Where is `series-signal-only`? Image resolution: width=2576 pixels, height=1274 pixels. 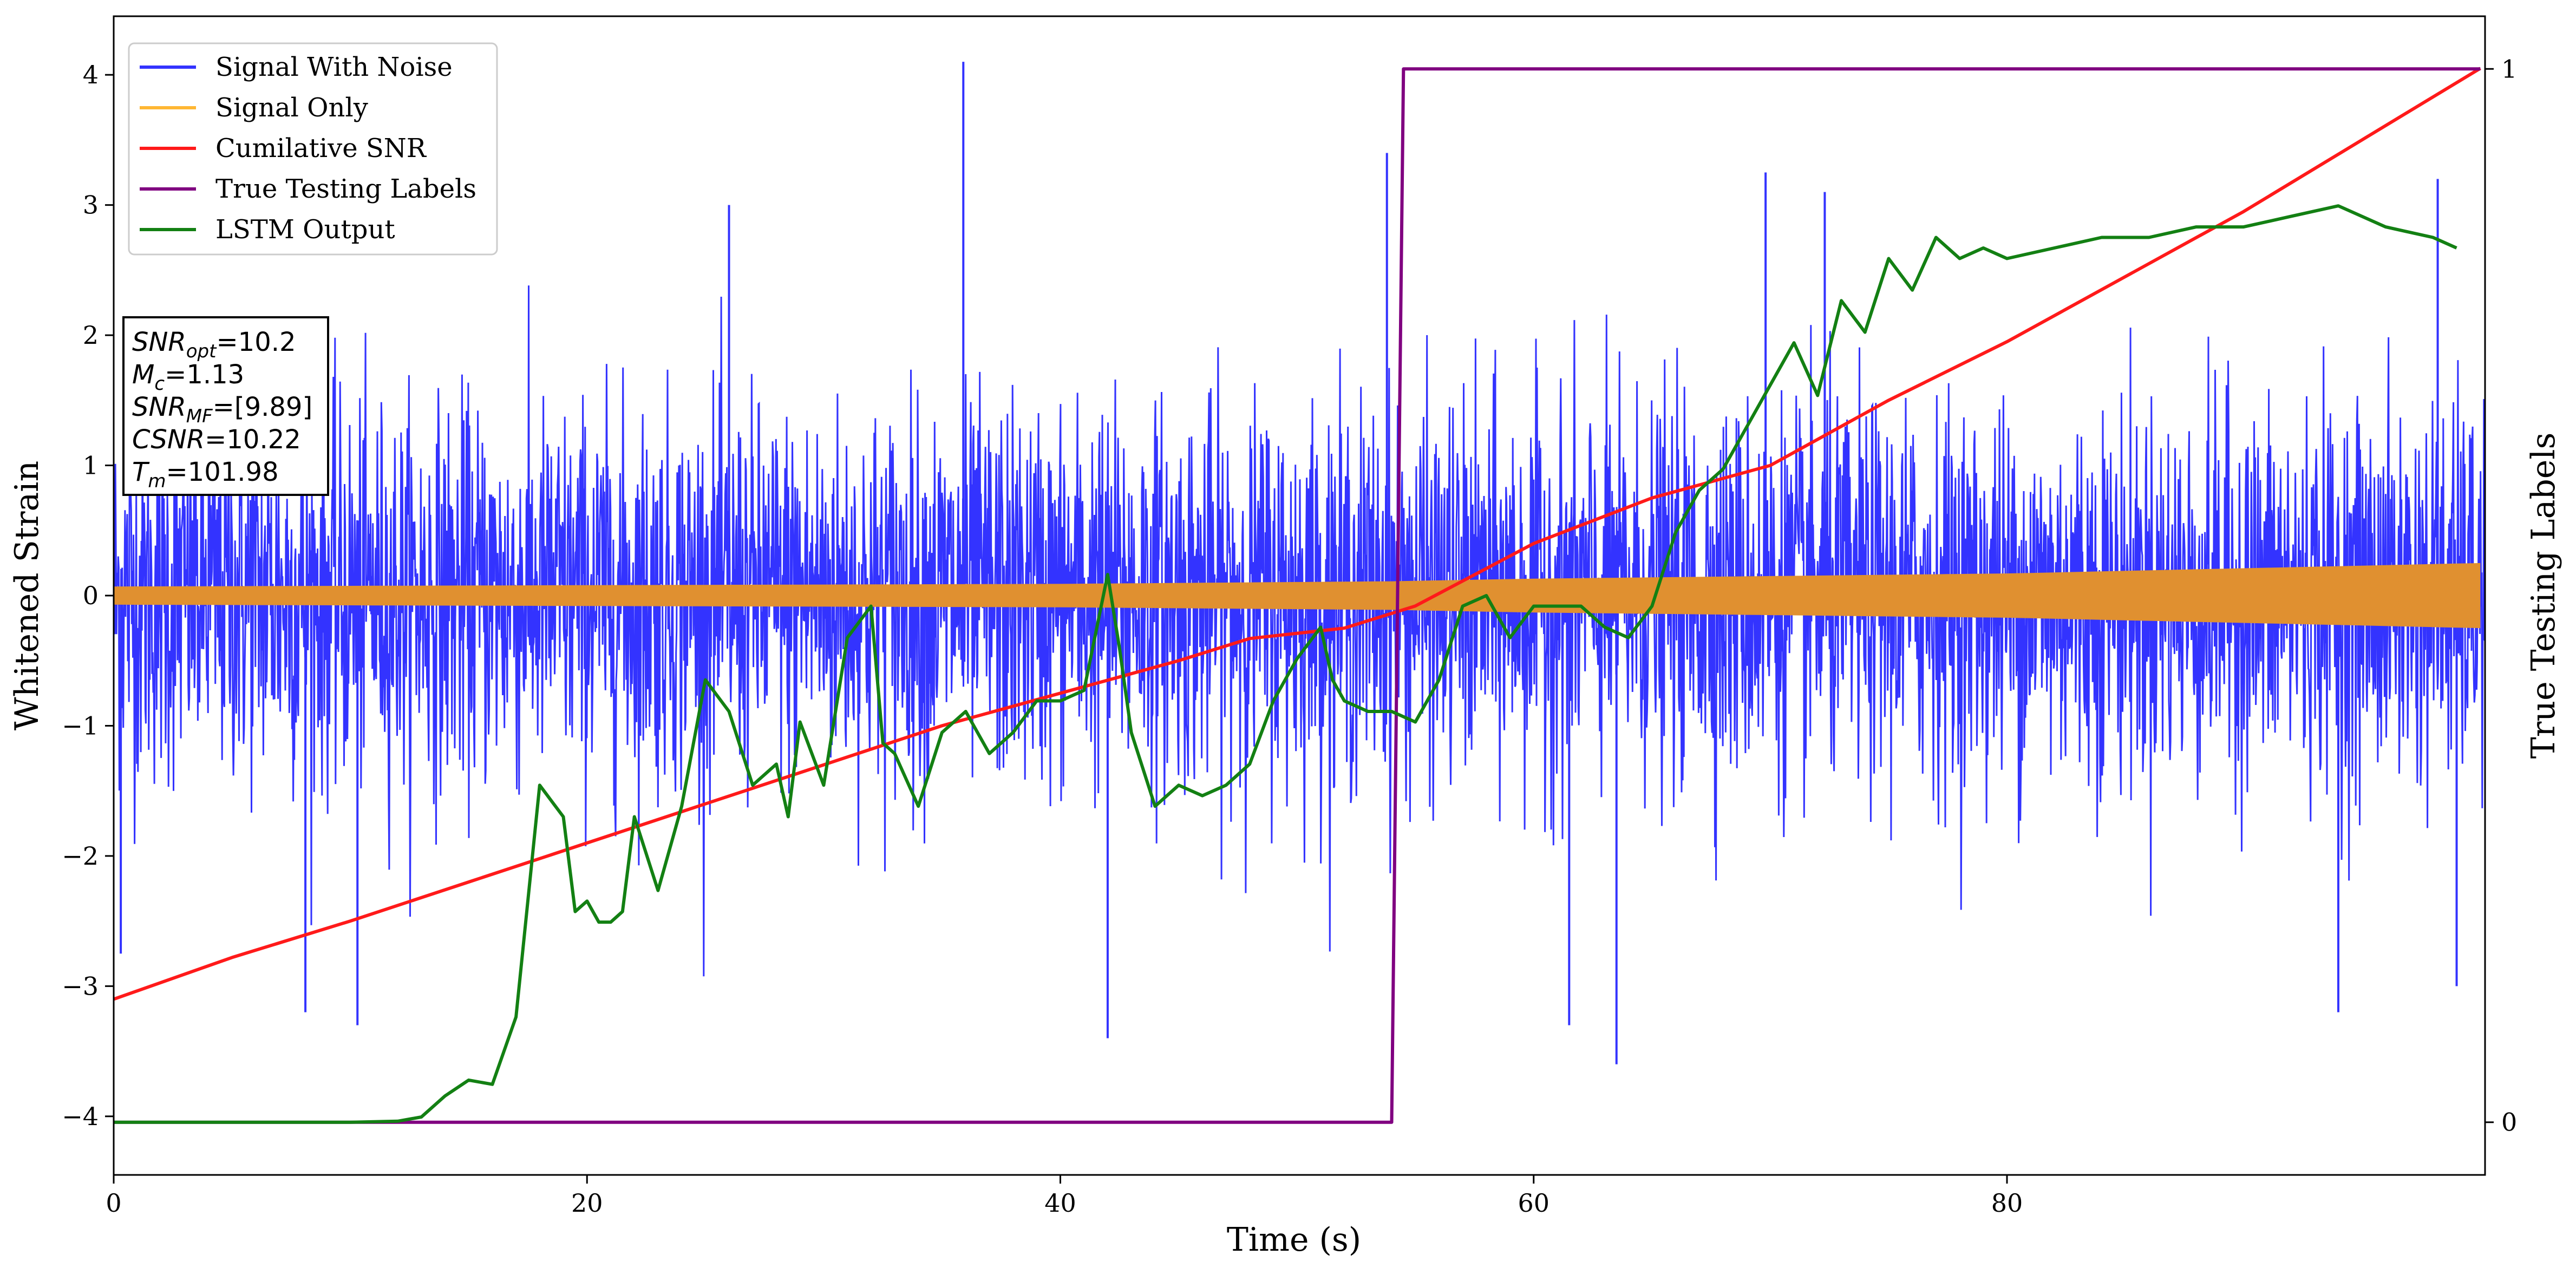
series-signal-only is located at coordinates (1297, 596).